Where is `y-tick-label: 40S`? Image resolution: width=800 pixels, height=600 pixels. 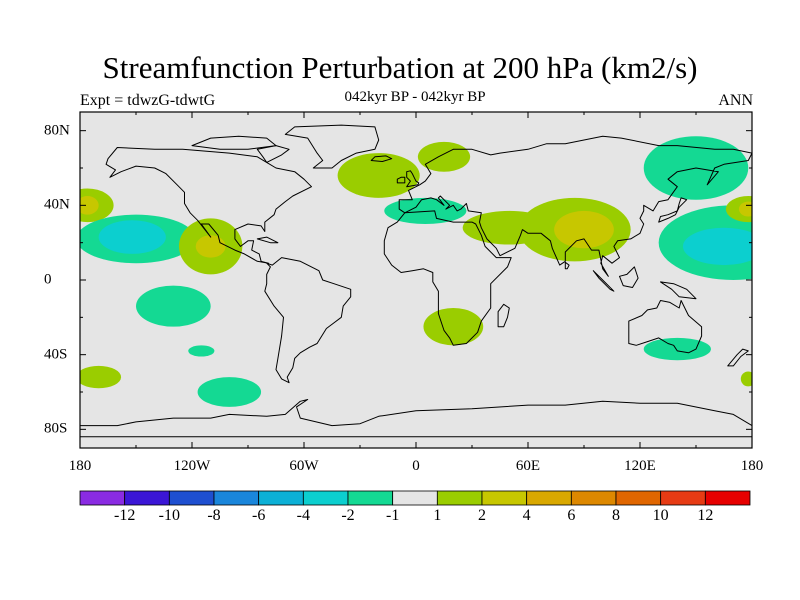 y-tick-label: 40S is located at coordinates (56, 354).